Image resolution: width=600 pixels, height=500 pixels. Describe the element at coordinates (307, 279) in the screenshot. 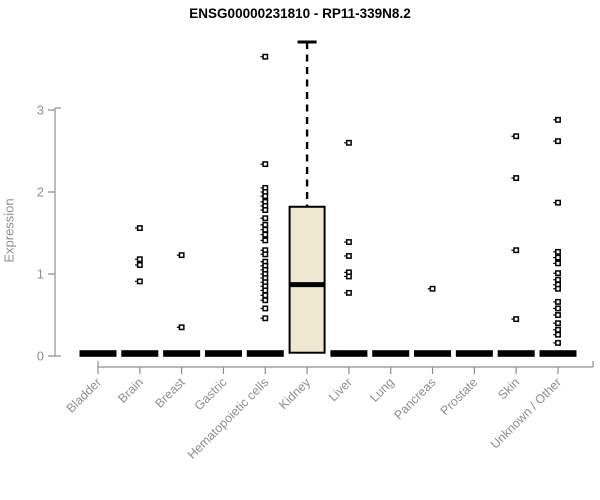

I see `box` at that location.